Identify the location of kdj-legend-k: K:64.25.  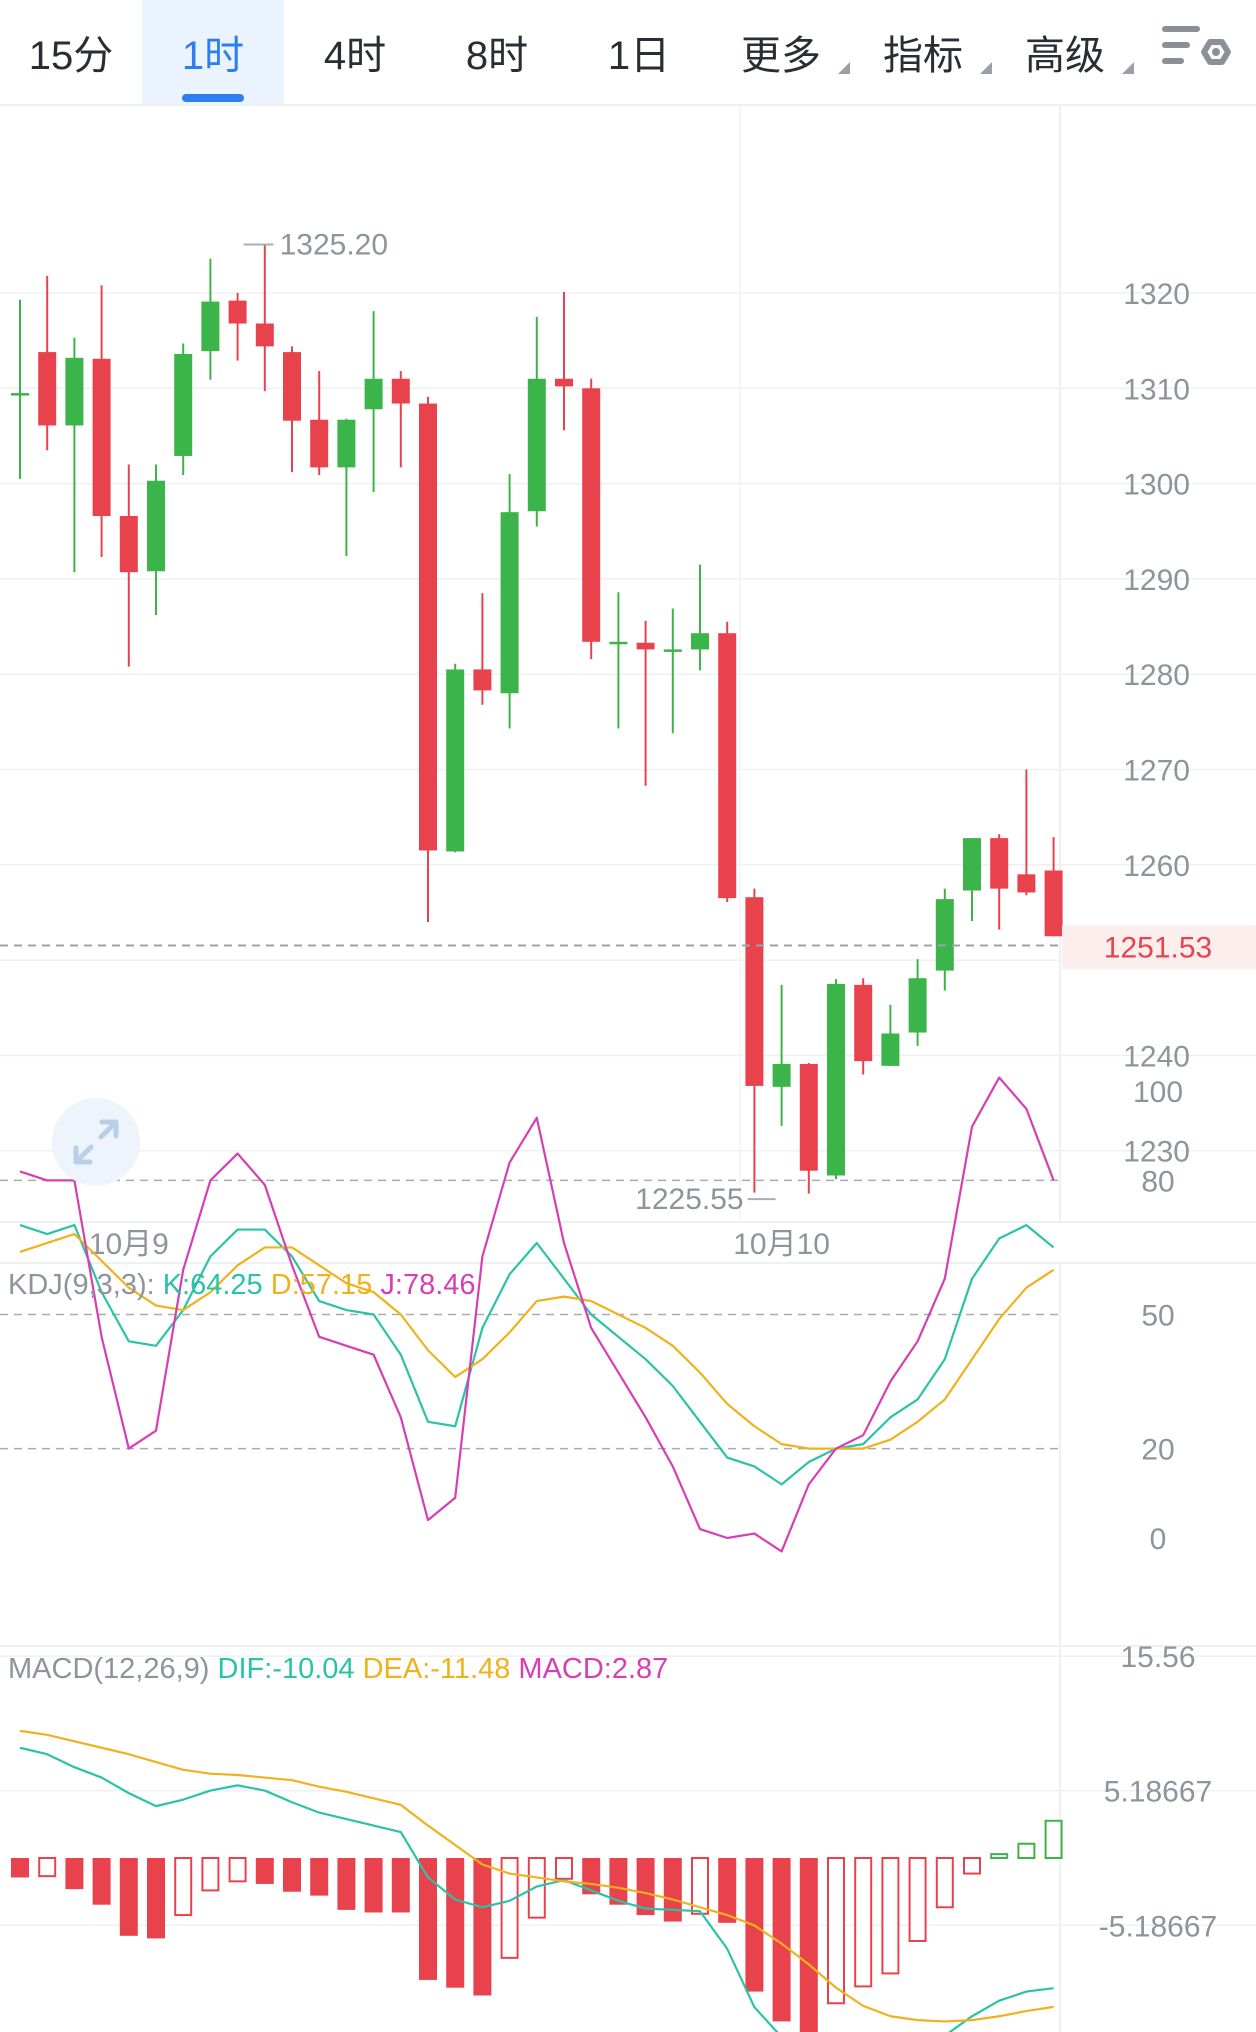
(217, 1285).